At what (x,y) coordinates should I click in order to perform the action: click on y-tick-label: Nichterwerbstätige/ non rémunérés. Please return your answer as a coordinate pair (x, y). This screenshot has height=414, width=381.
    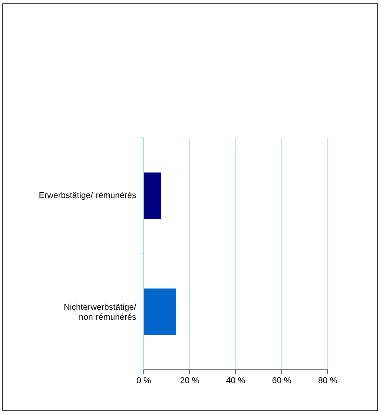
    Looking at the image, I should click on (100, 312).